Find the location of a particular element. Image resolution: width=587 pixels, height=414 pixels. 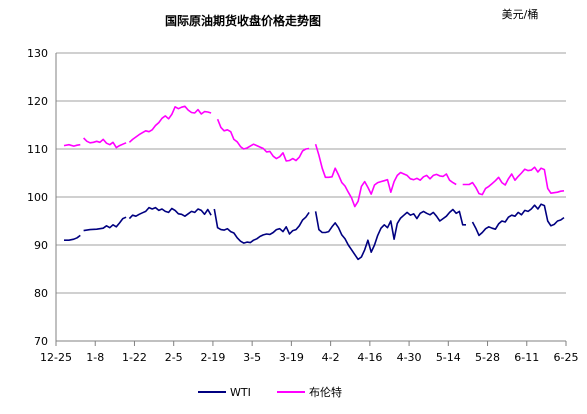

x-tick-label: 4-16 is located at coordinates (369, 357).